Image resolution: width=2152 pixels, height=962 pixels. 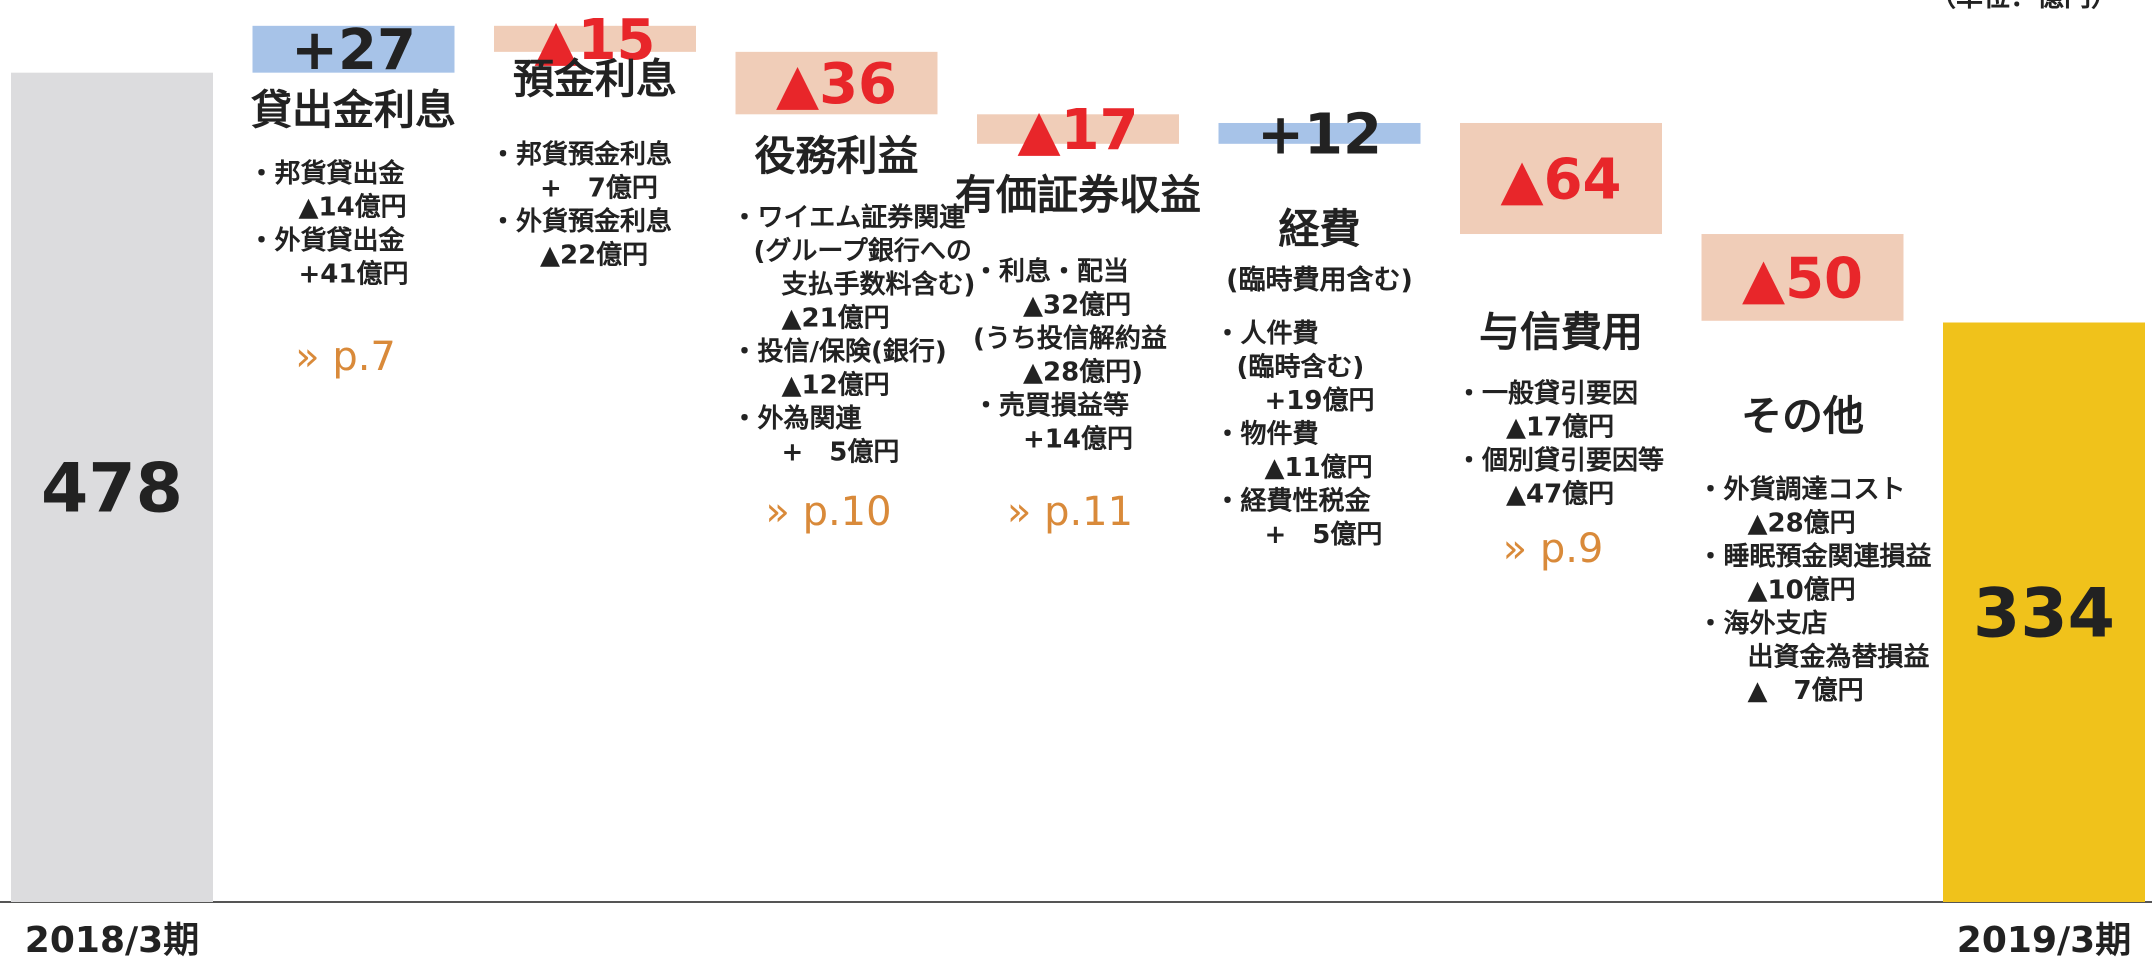 What do you see at coordinates (1560, 428) in the screenshot?
I see `detail-line: ▲17億円` at bounding box center [1560, 428].